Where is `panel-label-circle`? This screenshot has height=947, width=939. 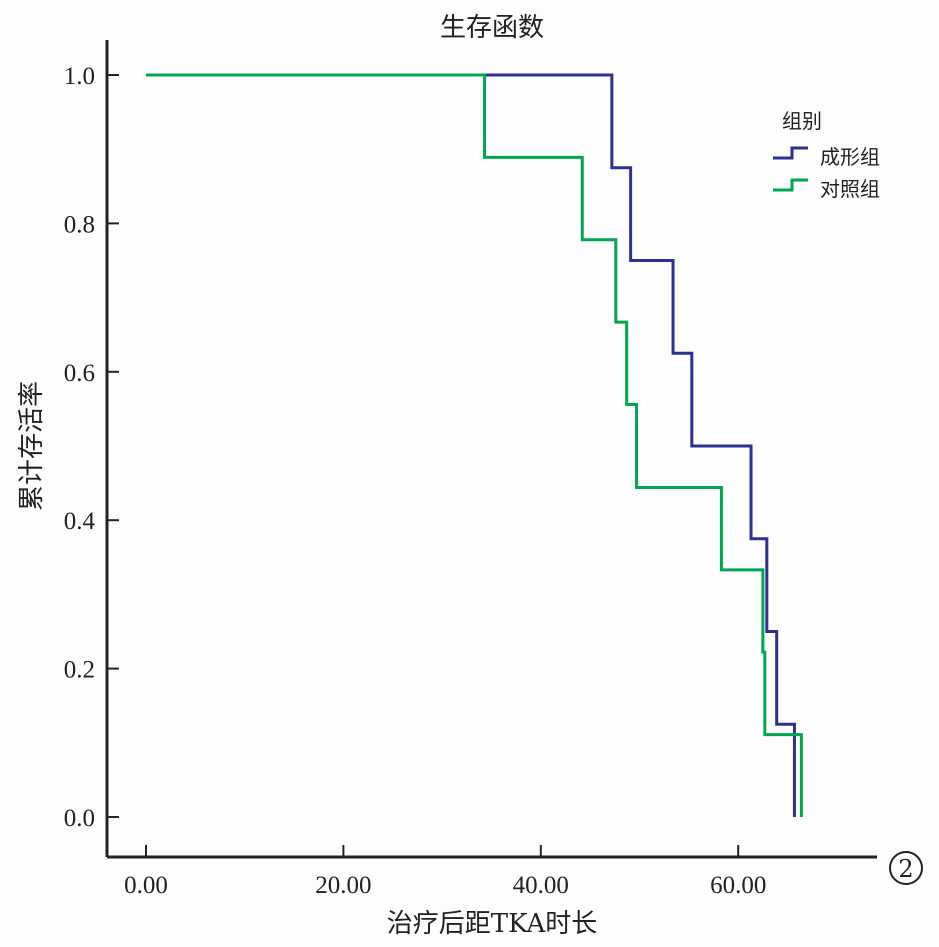 panel-label-circle is located at coordinates (906, 868).